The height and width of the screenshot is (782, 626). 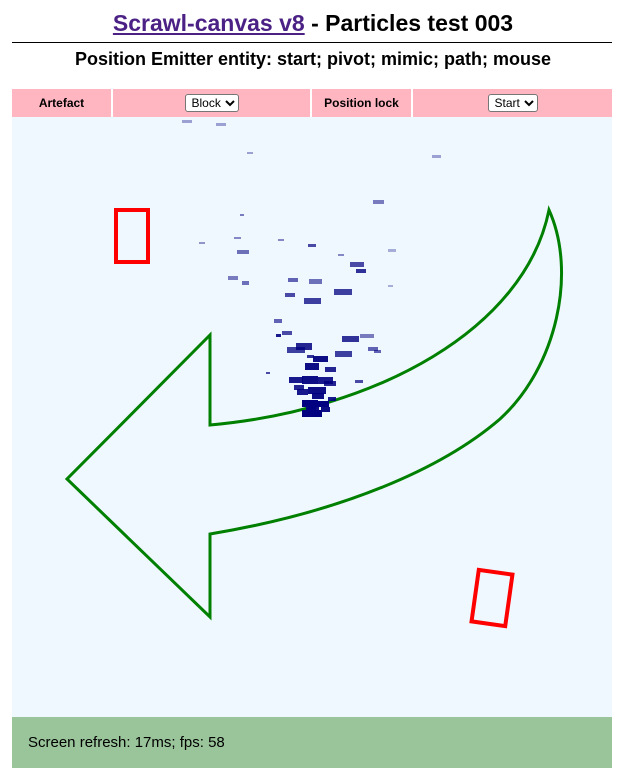 I want to click on artefact-select: Block, so click(x=211, y=103).